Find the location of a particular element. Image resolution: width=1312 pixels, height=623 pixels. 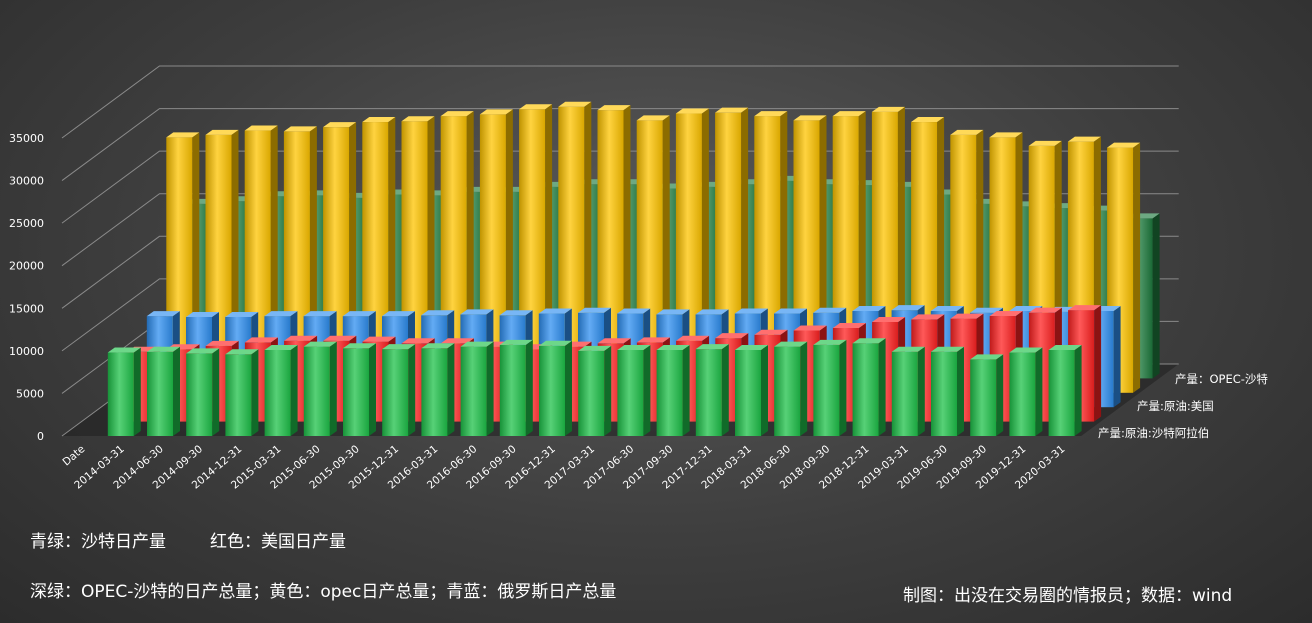

depth-axis-label: 产量:原油:美国 is located at coordinates (1175, 406).